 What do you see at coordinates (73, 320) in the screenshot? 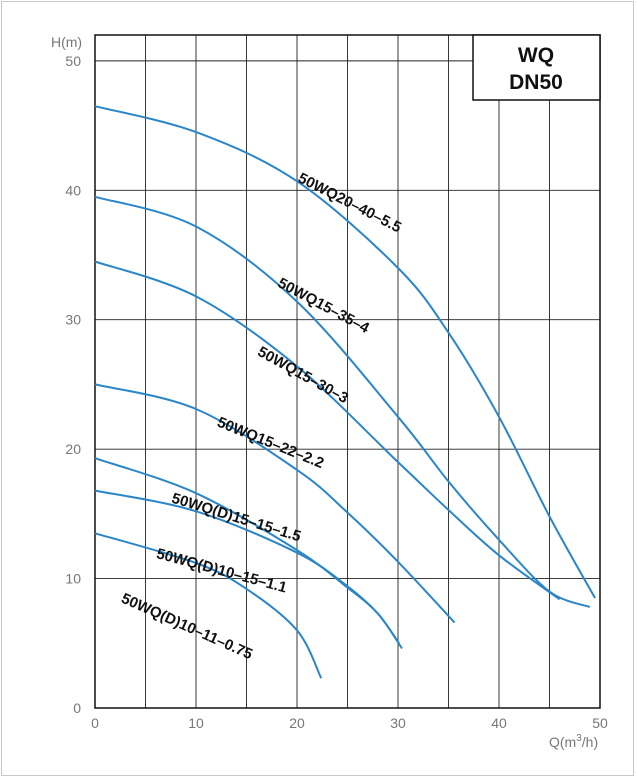
I see `y-tick-label: 30` at bounding box center [73, 320].